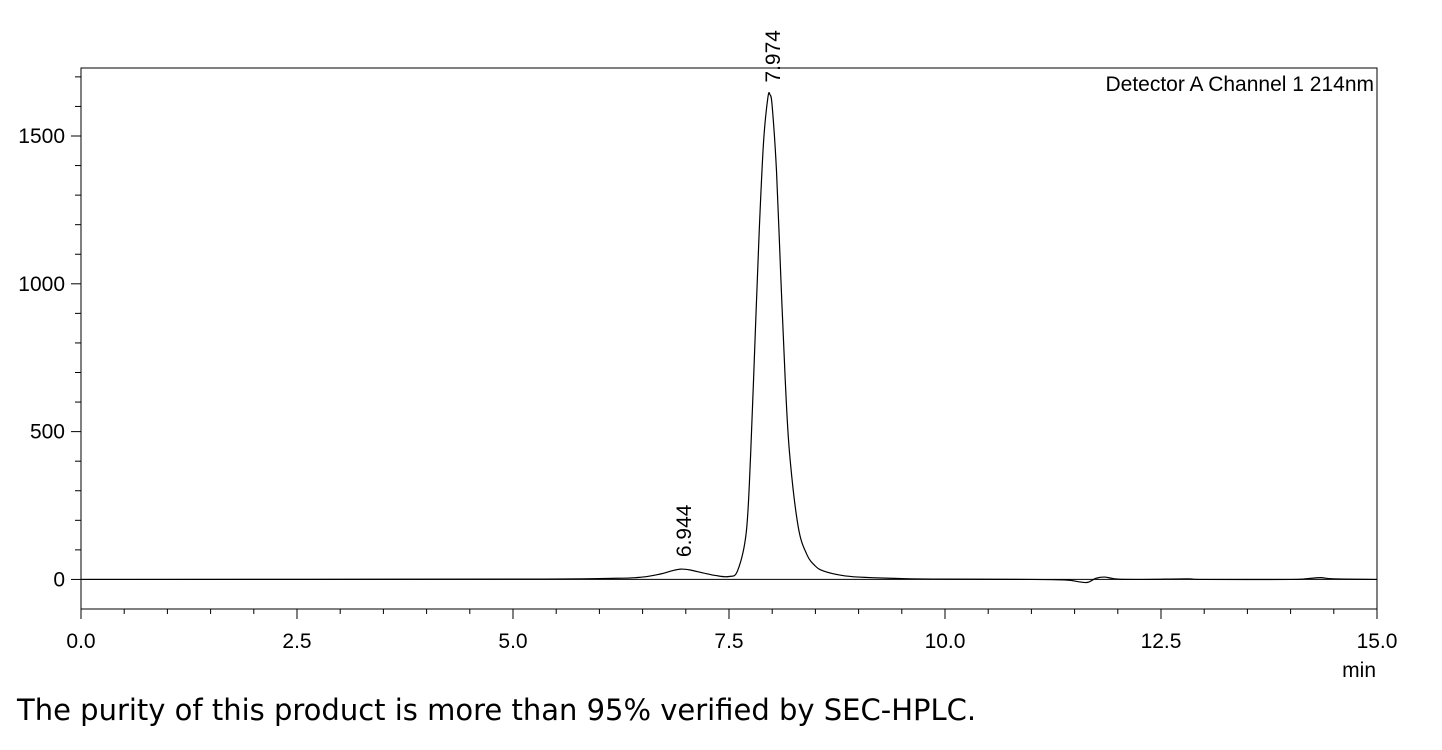 The width and height of the screenshot is (1442, 750). Describe the element at coordinates (1161, 641) in the screenshot. I see `x-tick-label: 12.5` at that location.